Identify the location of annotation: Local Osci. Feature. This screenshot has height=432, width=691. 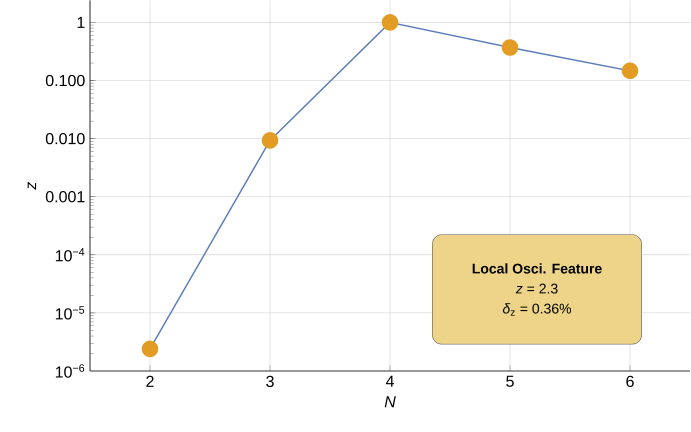
(537, 268).